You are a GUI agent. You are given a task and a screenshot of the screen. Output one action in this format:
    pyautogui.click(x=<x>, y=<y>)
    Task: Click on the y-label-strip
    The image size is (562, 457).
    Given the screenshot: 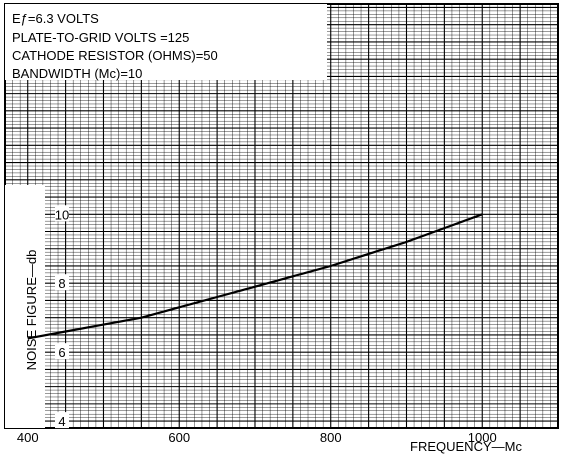 What is the action you would take?
    pyautogui.click(x=25, y=306)
    